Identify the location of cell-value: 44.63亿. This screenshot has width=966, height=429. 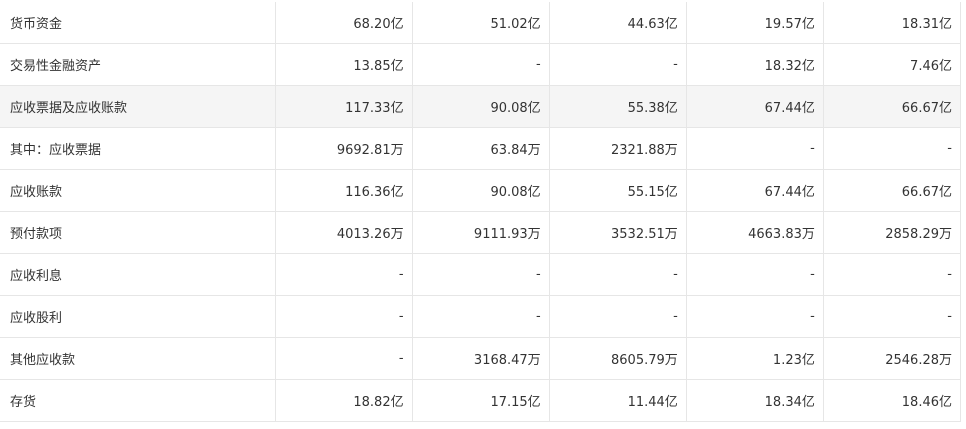
(618, 23).